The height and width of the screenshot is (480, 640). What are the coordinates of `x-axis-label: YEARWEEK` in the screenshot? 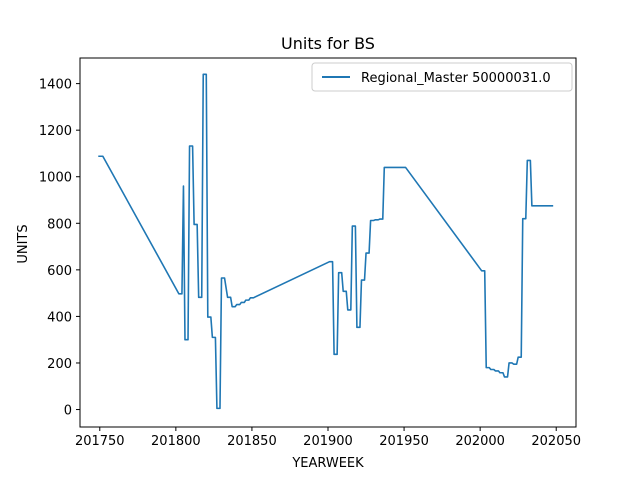 It's located at (327, 463).